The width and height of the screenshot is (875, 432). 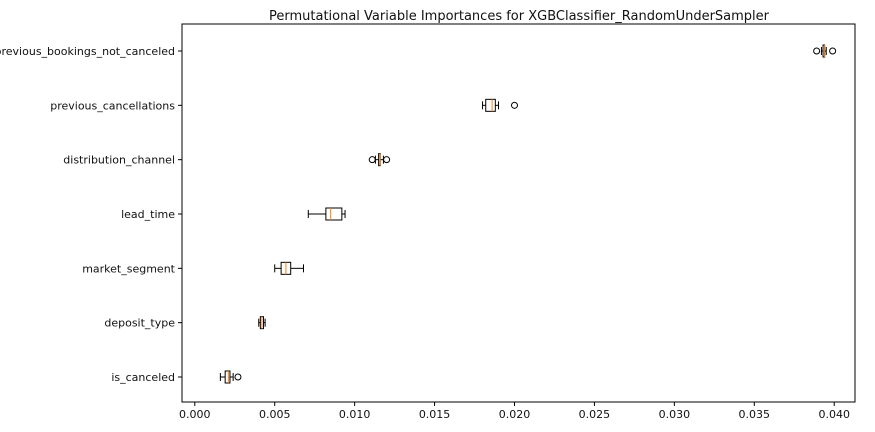 I want to click on xtick-label-6: 0.030, so click(x=675, y=414).